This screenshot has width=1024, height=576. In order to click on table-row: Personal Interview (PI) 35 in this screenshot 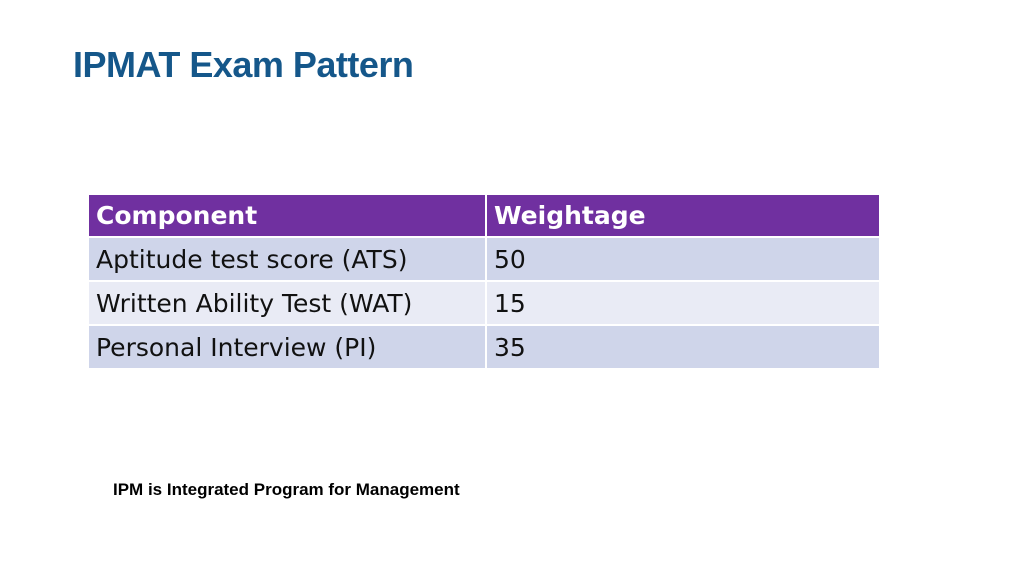, I will do `click(485, 347)`.